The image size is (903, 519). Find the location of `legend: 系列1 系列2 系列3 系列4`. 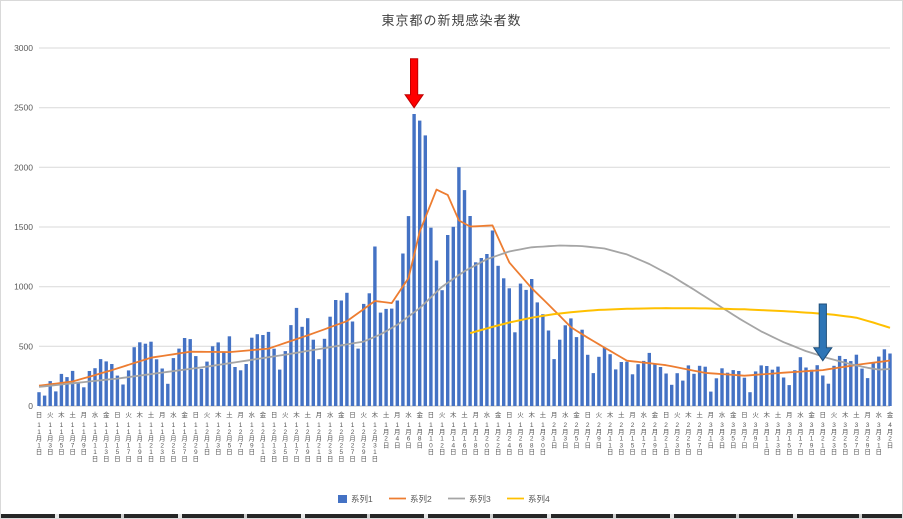

legend: 系列1 系列2 系列3 系列4 is located at coordinates (444, 499).